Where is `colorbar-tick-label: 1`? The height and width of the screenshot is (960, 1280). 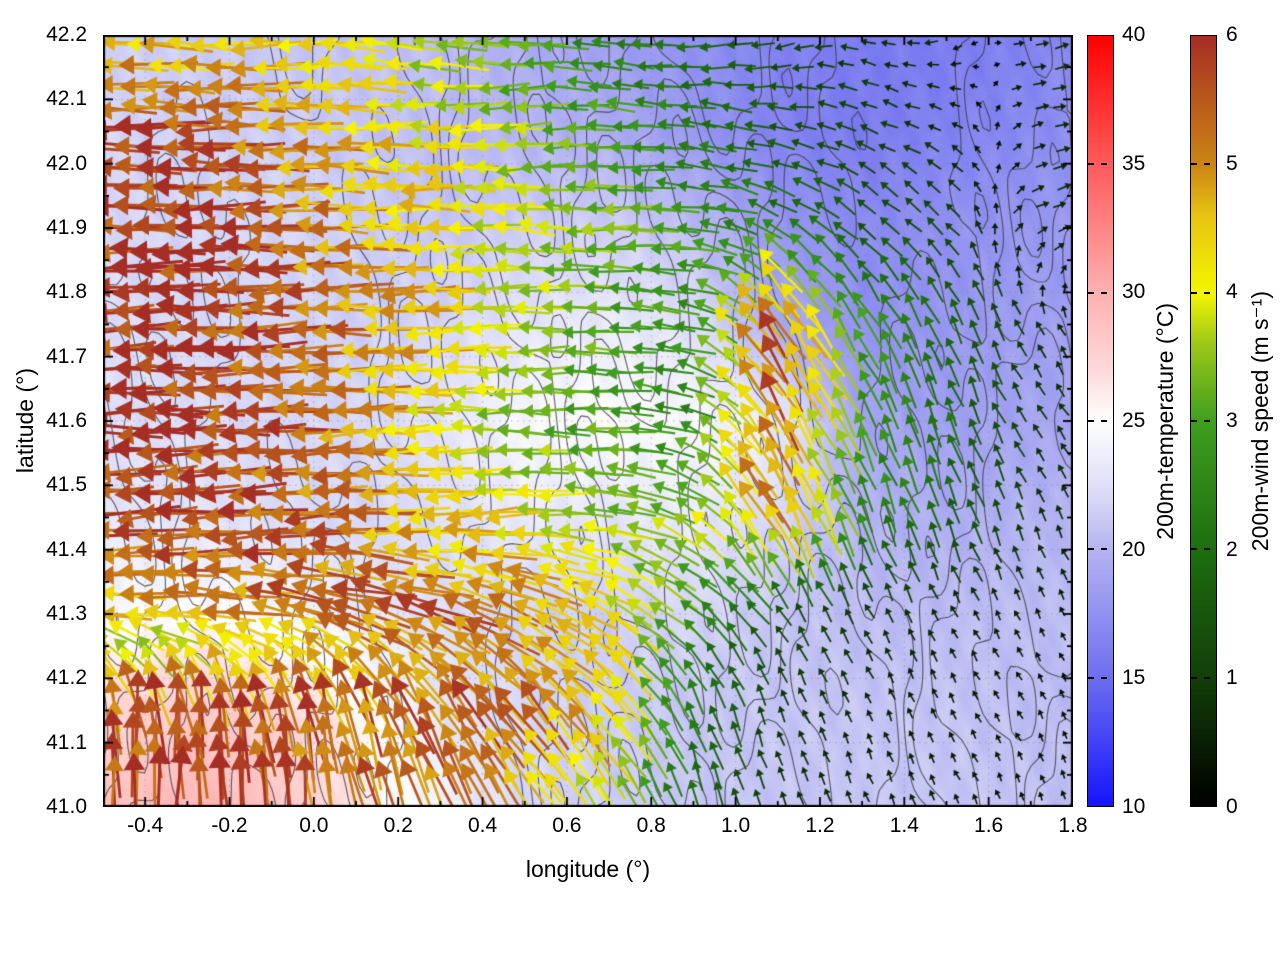 colorbar-tick-label: 1 is located at coordinates (1232, 678).